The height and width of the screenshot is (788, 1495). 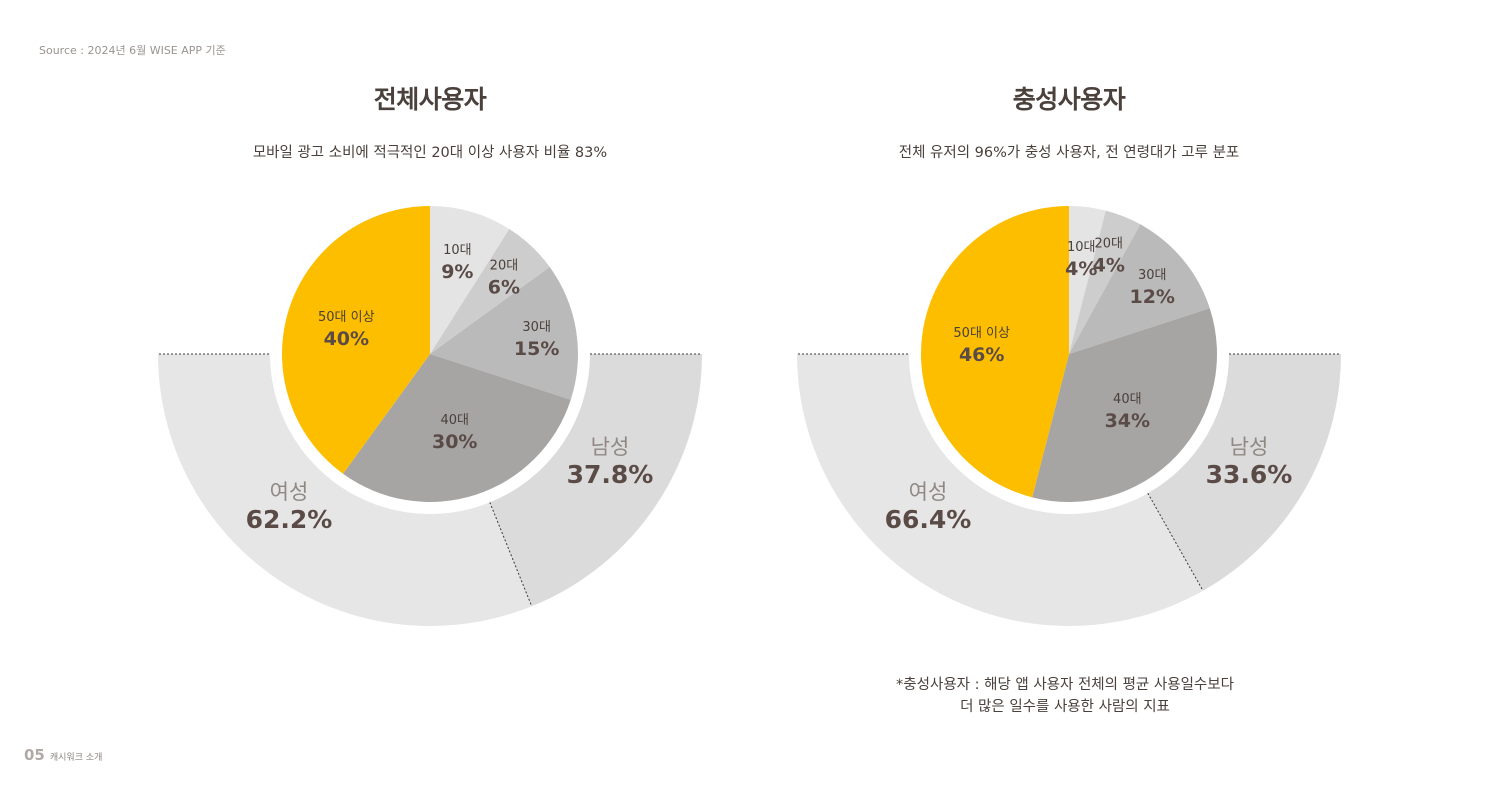 What do you see at coordinates (1249, 474) in the screenshot?
I see `gender-value-male: 33.6%` at bounding box center [1249, 474].